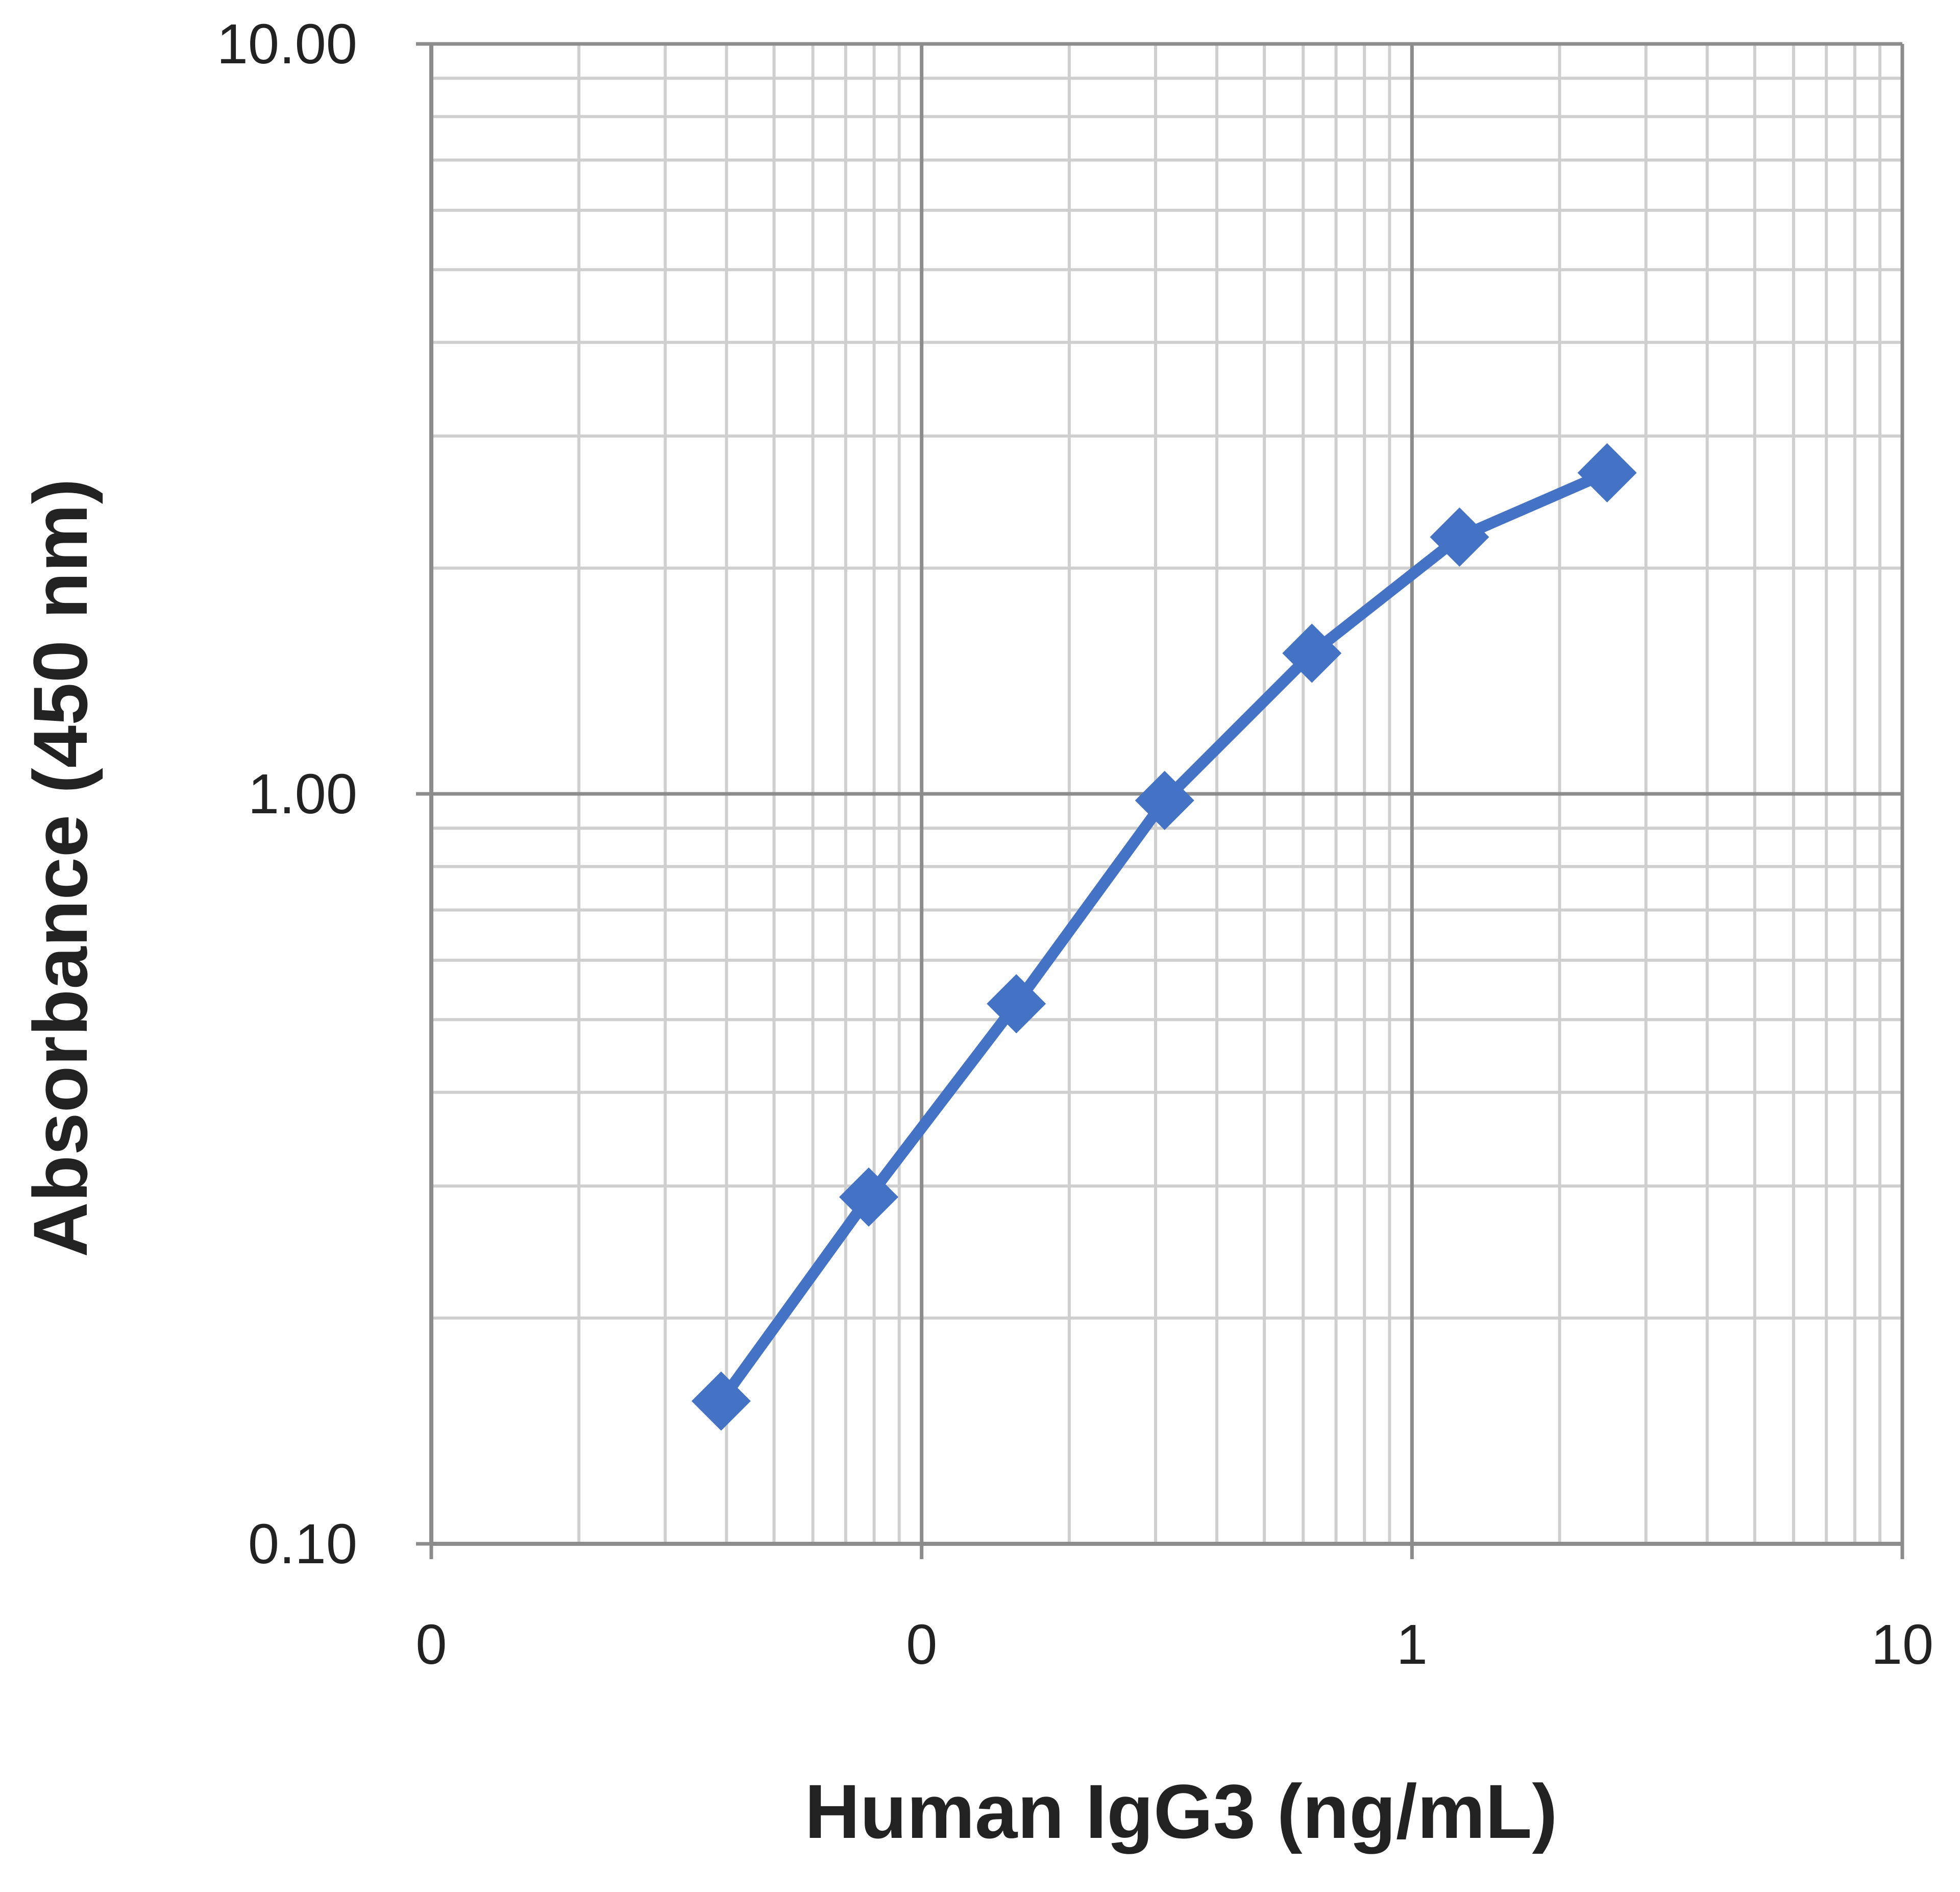 The width and height of the screenshot is (1960, 1892). Describe the element at coordinates (1902, 1644) in the screenshot. I see `x-tick-label: 10` at that location.